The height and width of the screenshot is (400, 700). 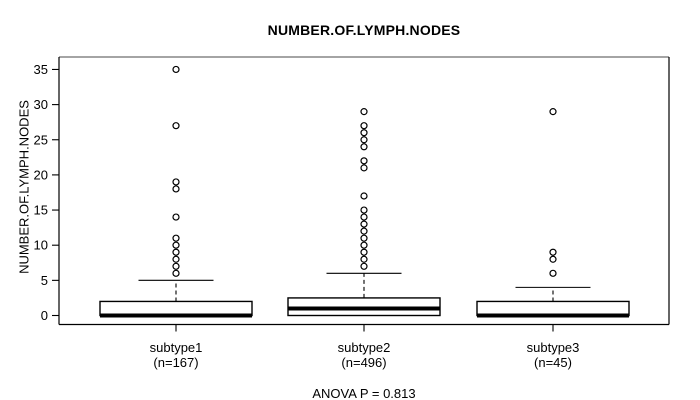 I want to click on y-tick-label: 25, so click(x=41, y=139).